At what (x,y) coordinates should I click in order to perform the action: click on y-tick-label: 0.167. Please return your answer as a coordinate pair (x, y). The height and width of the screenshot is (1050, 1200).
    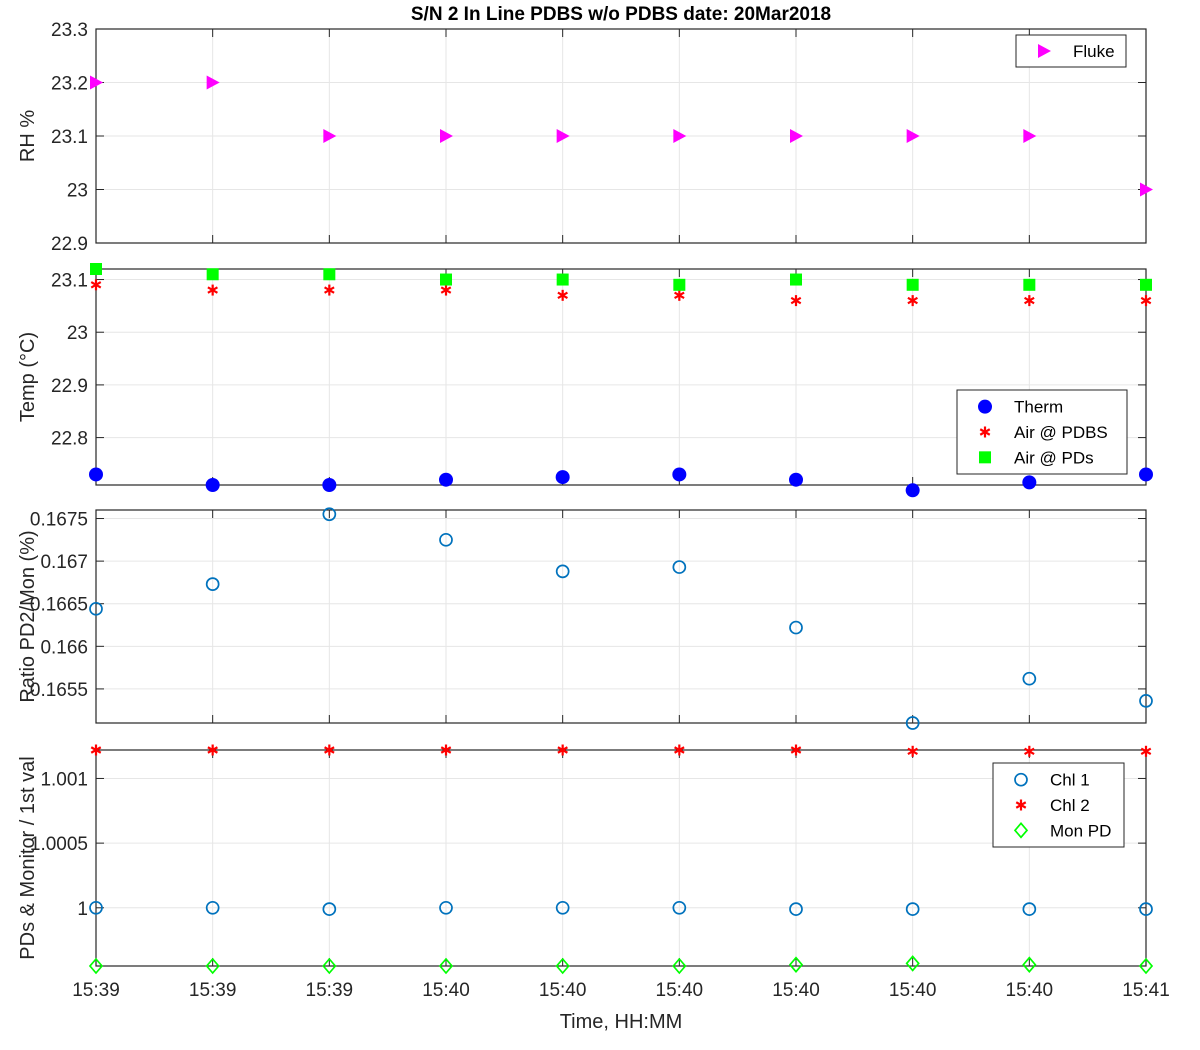
    Looking at the image, I should click on (64, 562).